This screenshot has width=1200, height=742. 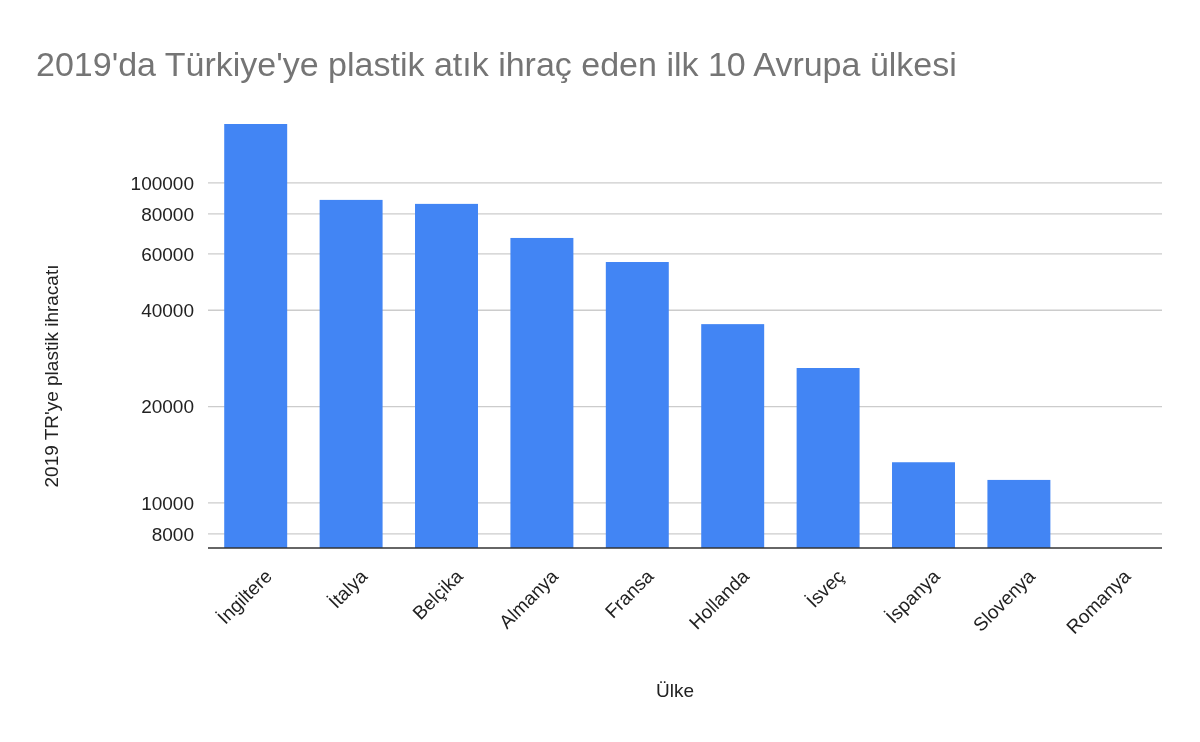 What do you see at coordinates (167, 254) in the screenshot?
I see `y-tick-label: 60000` at bounding box center [167, 254].